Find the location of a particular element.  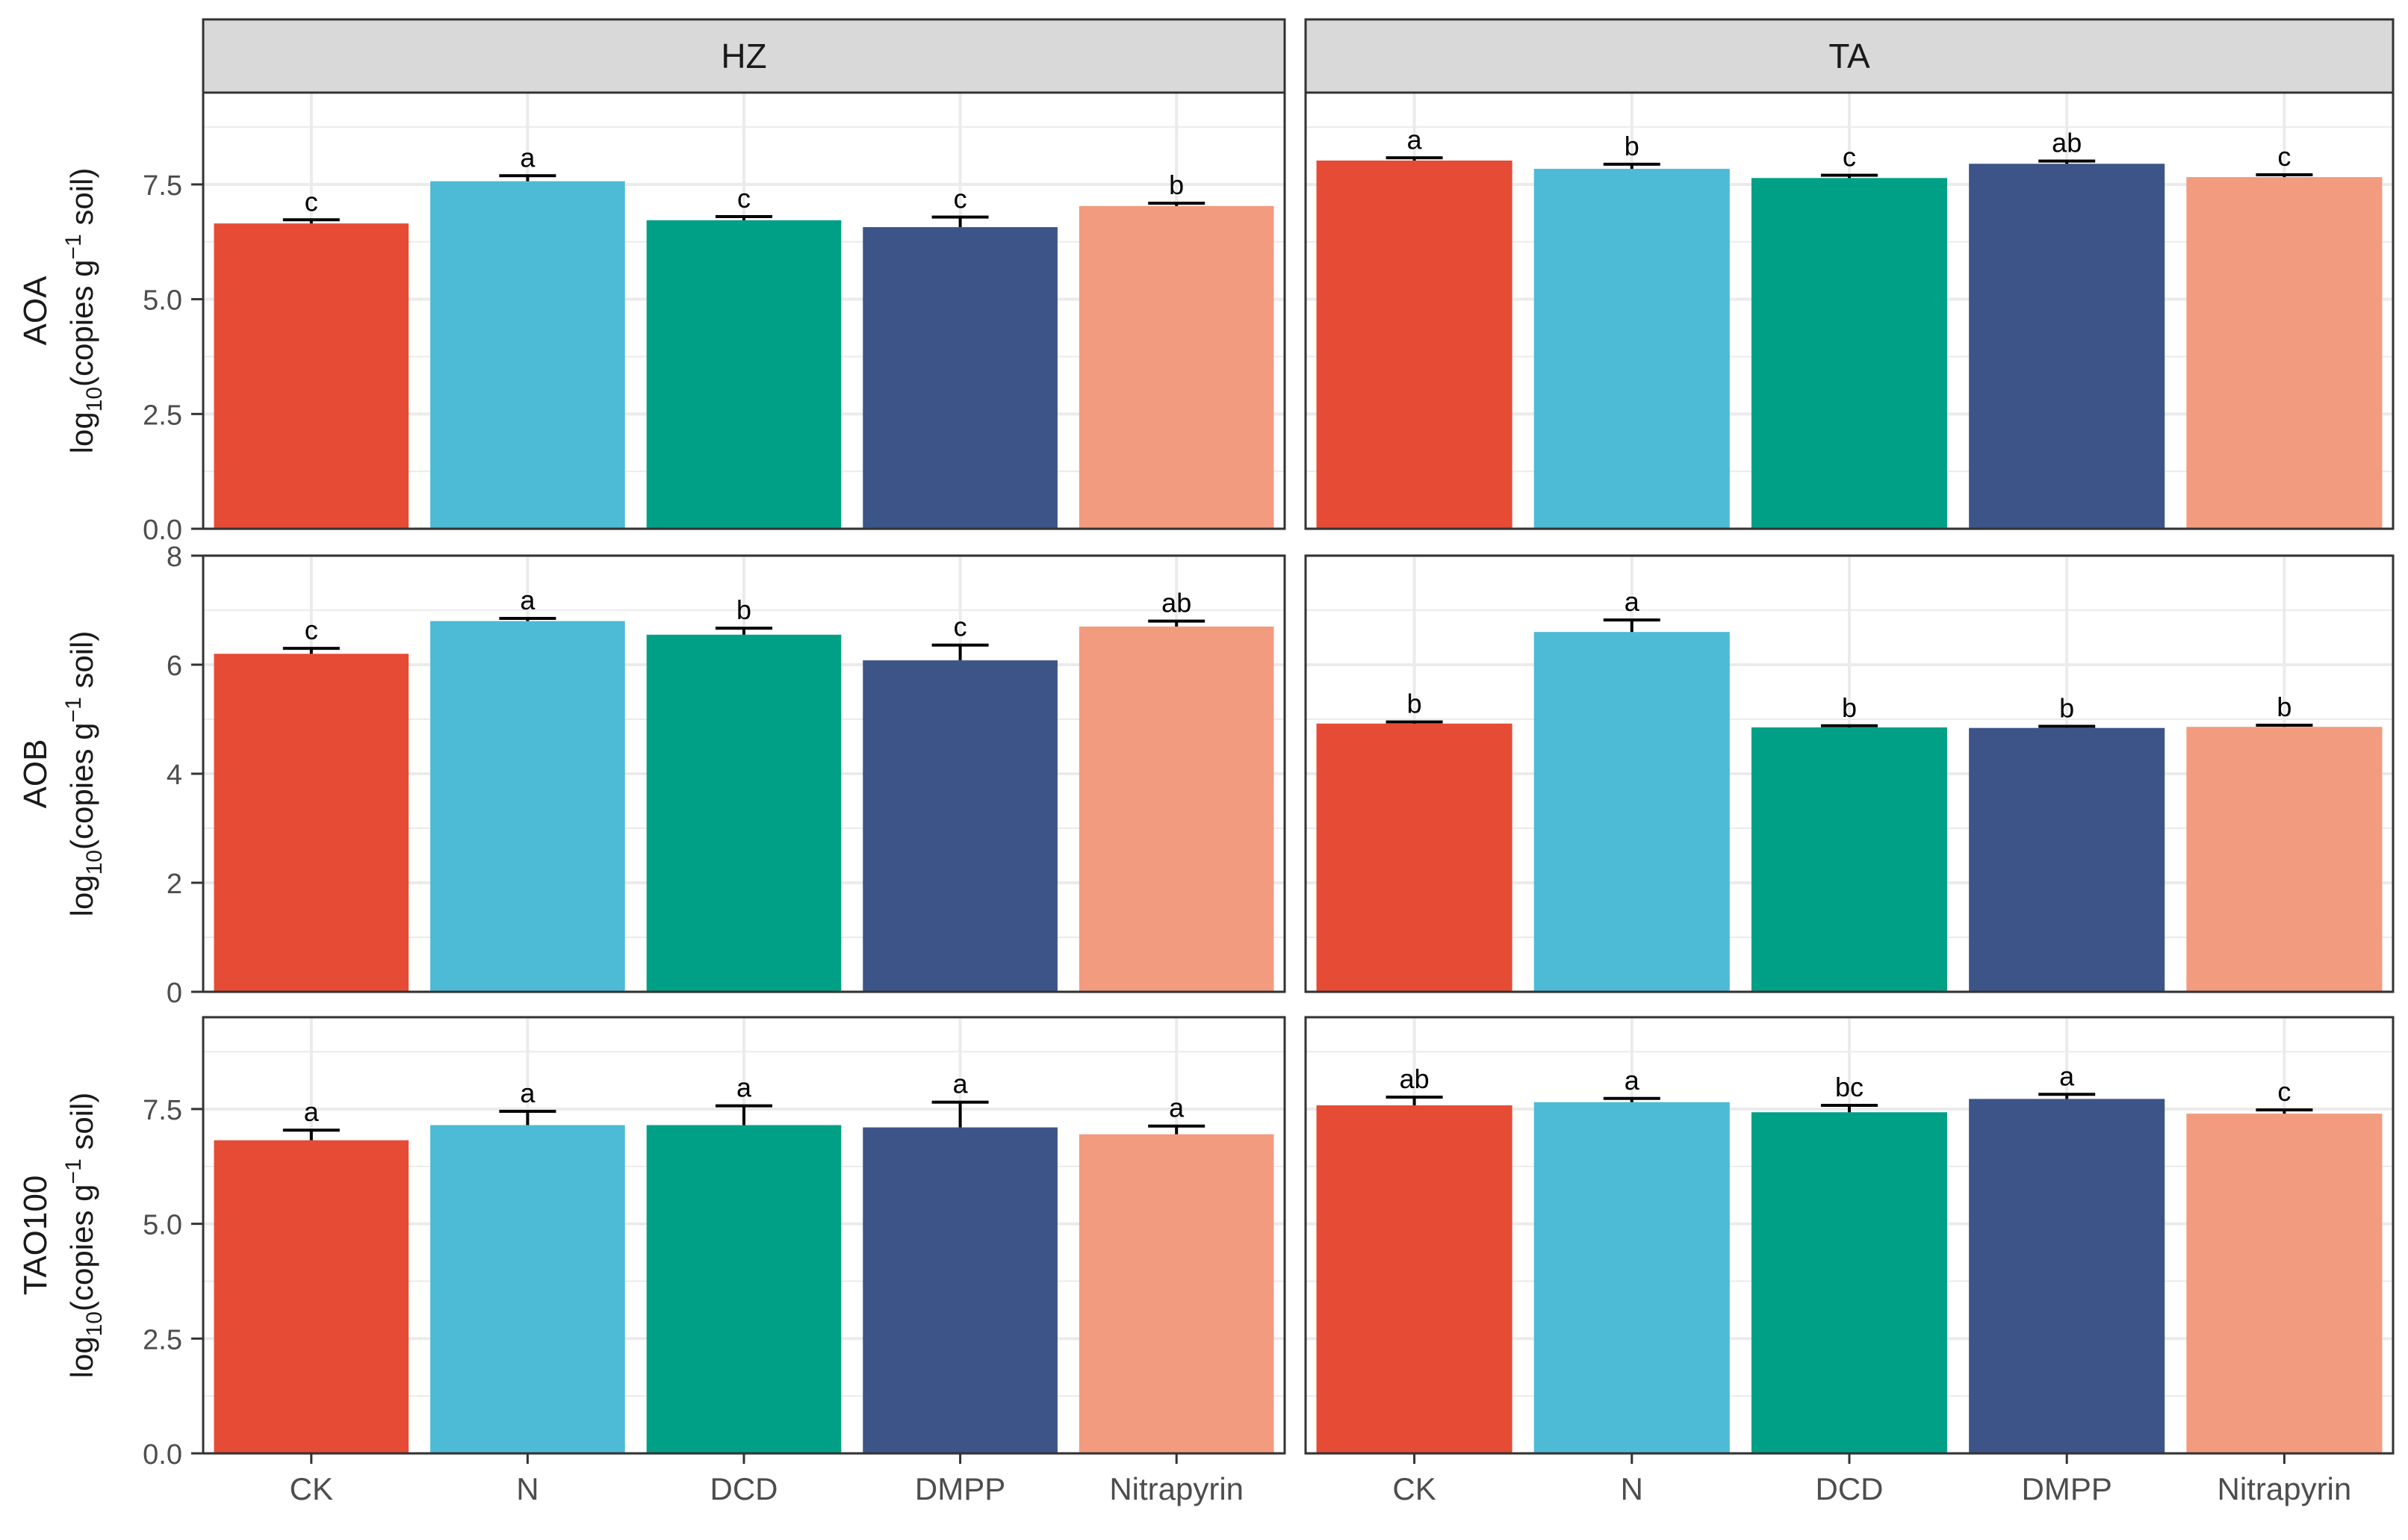

y-tick-label-aoa: 2.5 is located at coordinates (163, 415).